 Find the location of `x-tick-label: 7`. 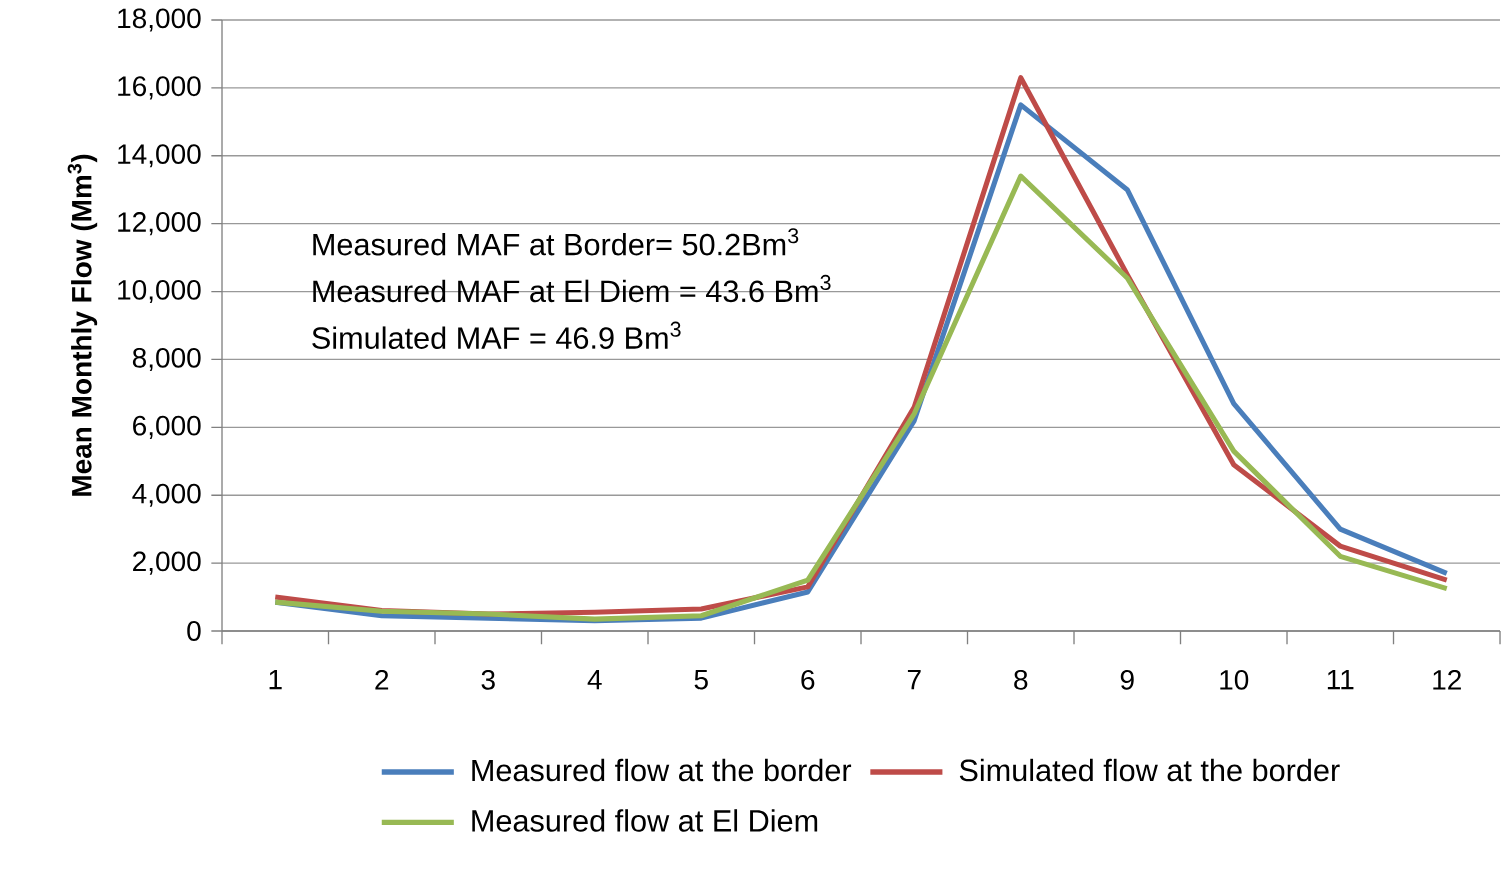

x-tick-label: 7 is located at coordinates (914, 679).